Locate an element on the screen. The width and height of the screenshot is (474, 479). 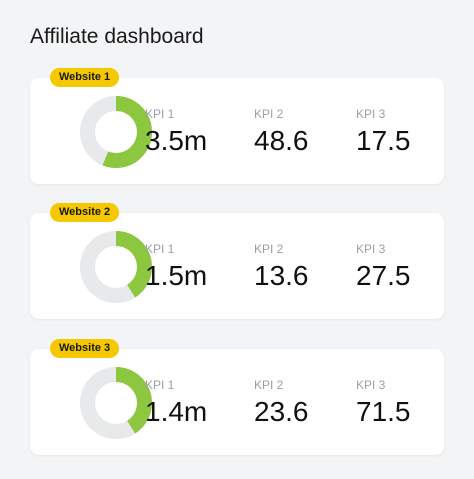
kpi-3: KPI 3 71.5 is located at coordinates (383, 403).